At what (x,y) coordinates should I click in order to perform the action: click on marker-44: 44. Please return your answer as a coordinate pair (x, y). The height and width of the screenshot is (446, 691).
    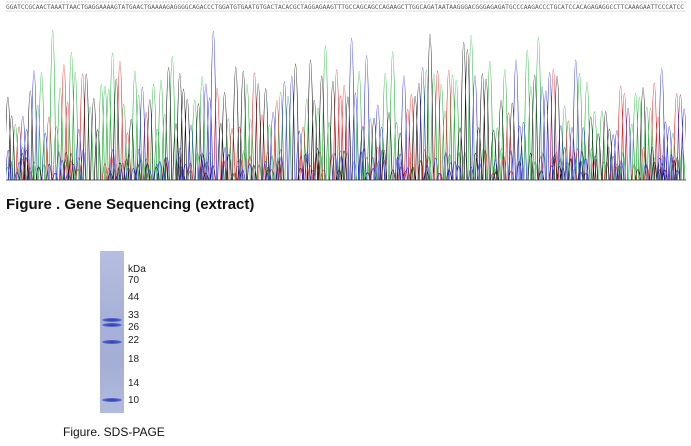
    Looking at the image, I should click on (134, 297).